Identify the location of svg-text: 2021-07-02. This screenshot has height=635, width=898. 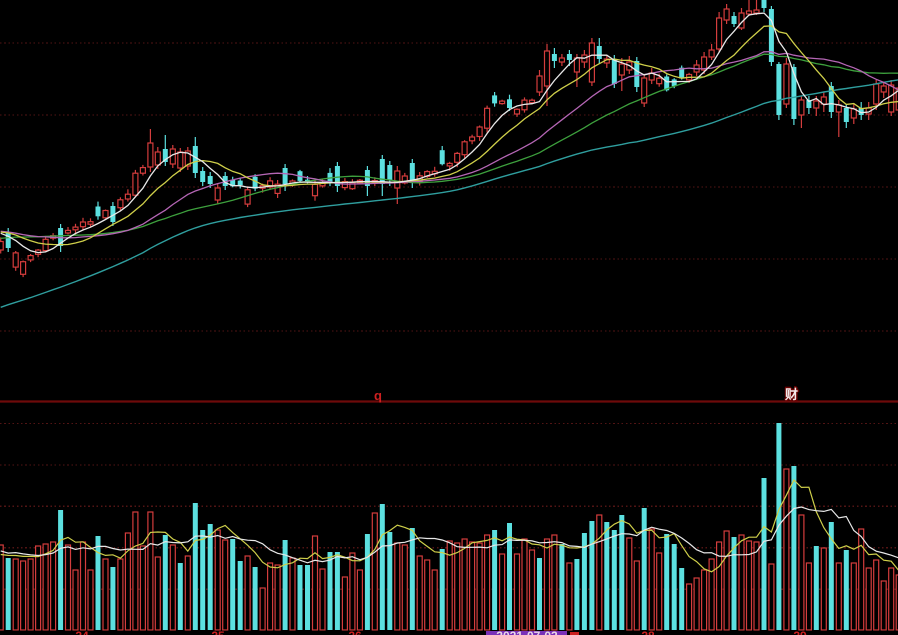
(527, 632).